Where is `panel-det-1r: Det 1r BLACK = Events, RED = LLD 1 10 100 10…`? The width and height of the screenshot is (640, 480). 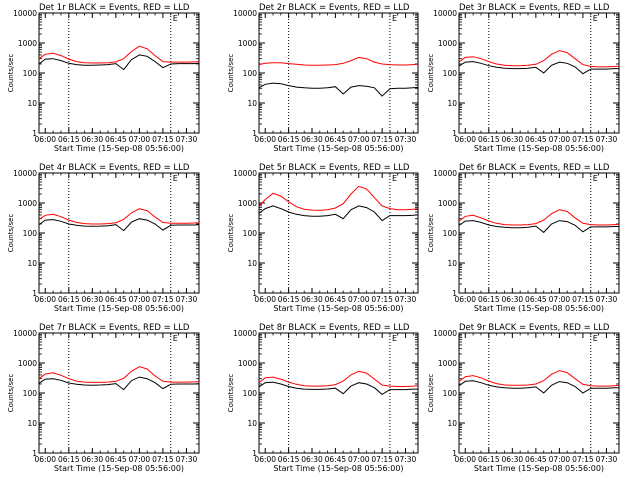
panel-det-1r: Det 1r BLACK = Events, RED = LLD 1 10 100 10… is located at coordinates (103, 78).